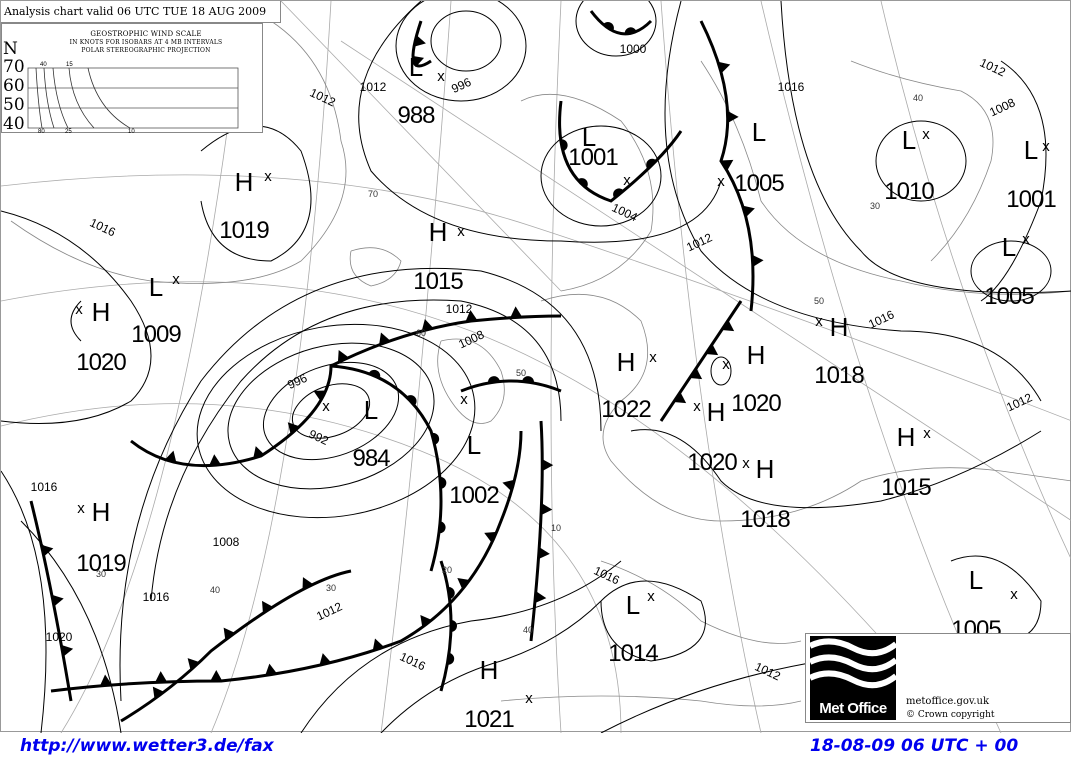 Image resolution: width=1071 pixels, height=758 pixels. Describe the element at coordinates (914, 746) in the screenshot. I see `footer-timestamp: 18-08-09 06 UTC + 00` at that location.